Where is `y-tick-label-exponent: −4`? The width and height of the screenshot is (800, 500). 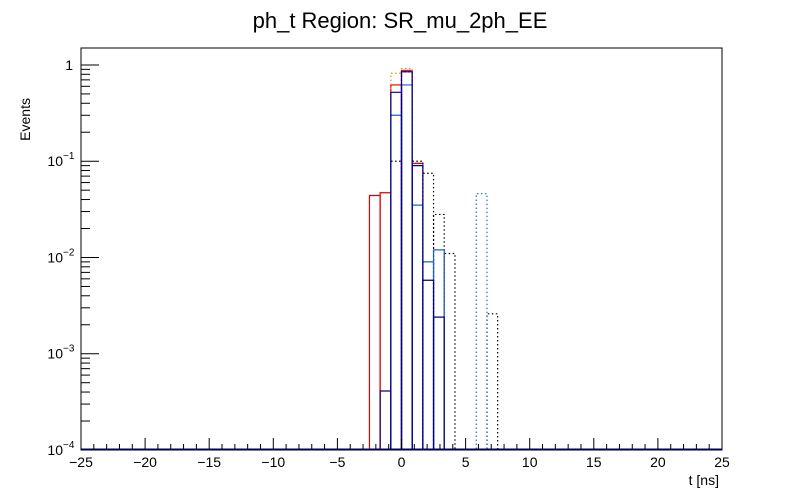
y-tick-label-exponent: −4 is located at coordinates (69, 445).